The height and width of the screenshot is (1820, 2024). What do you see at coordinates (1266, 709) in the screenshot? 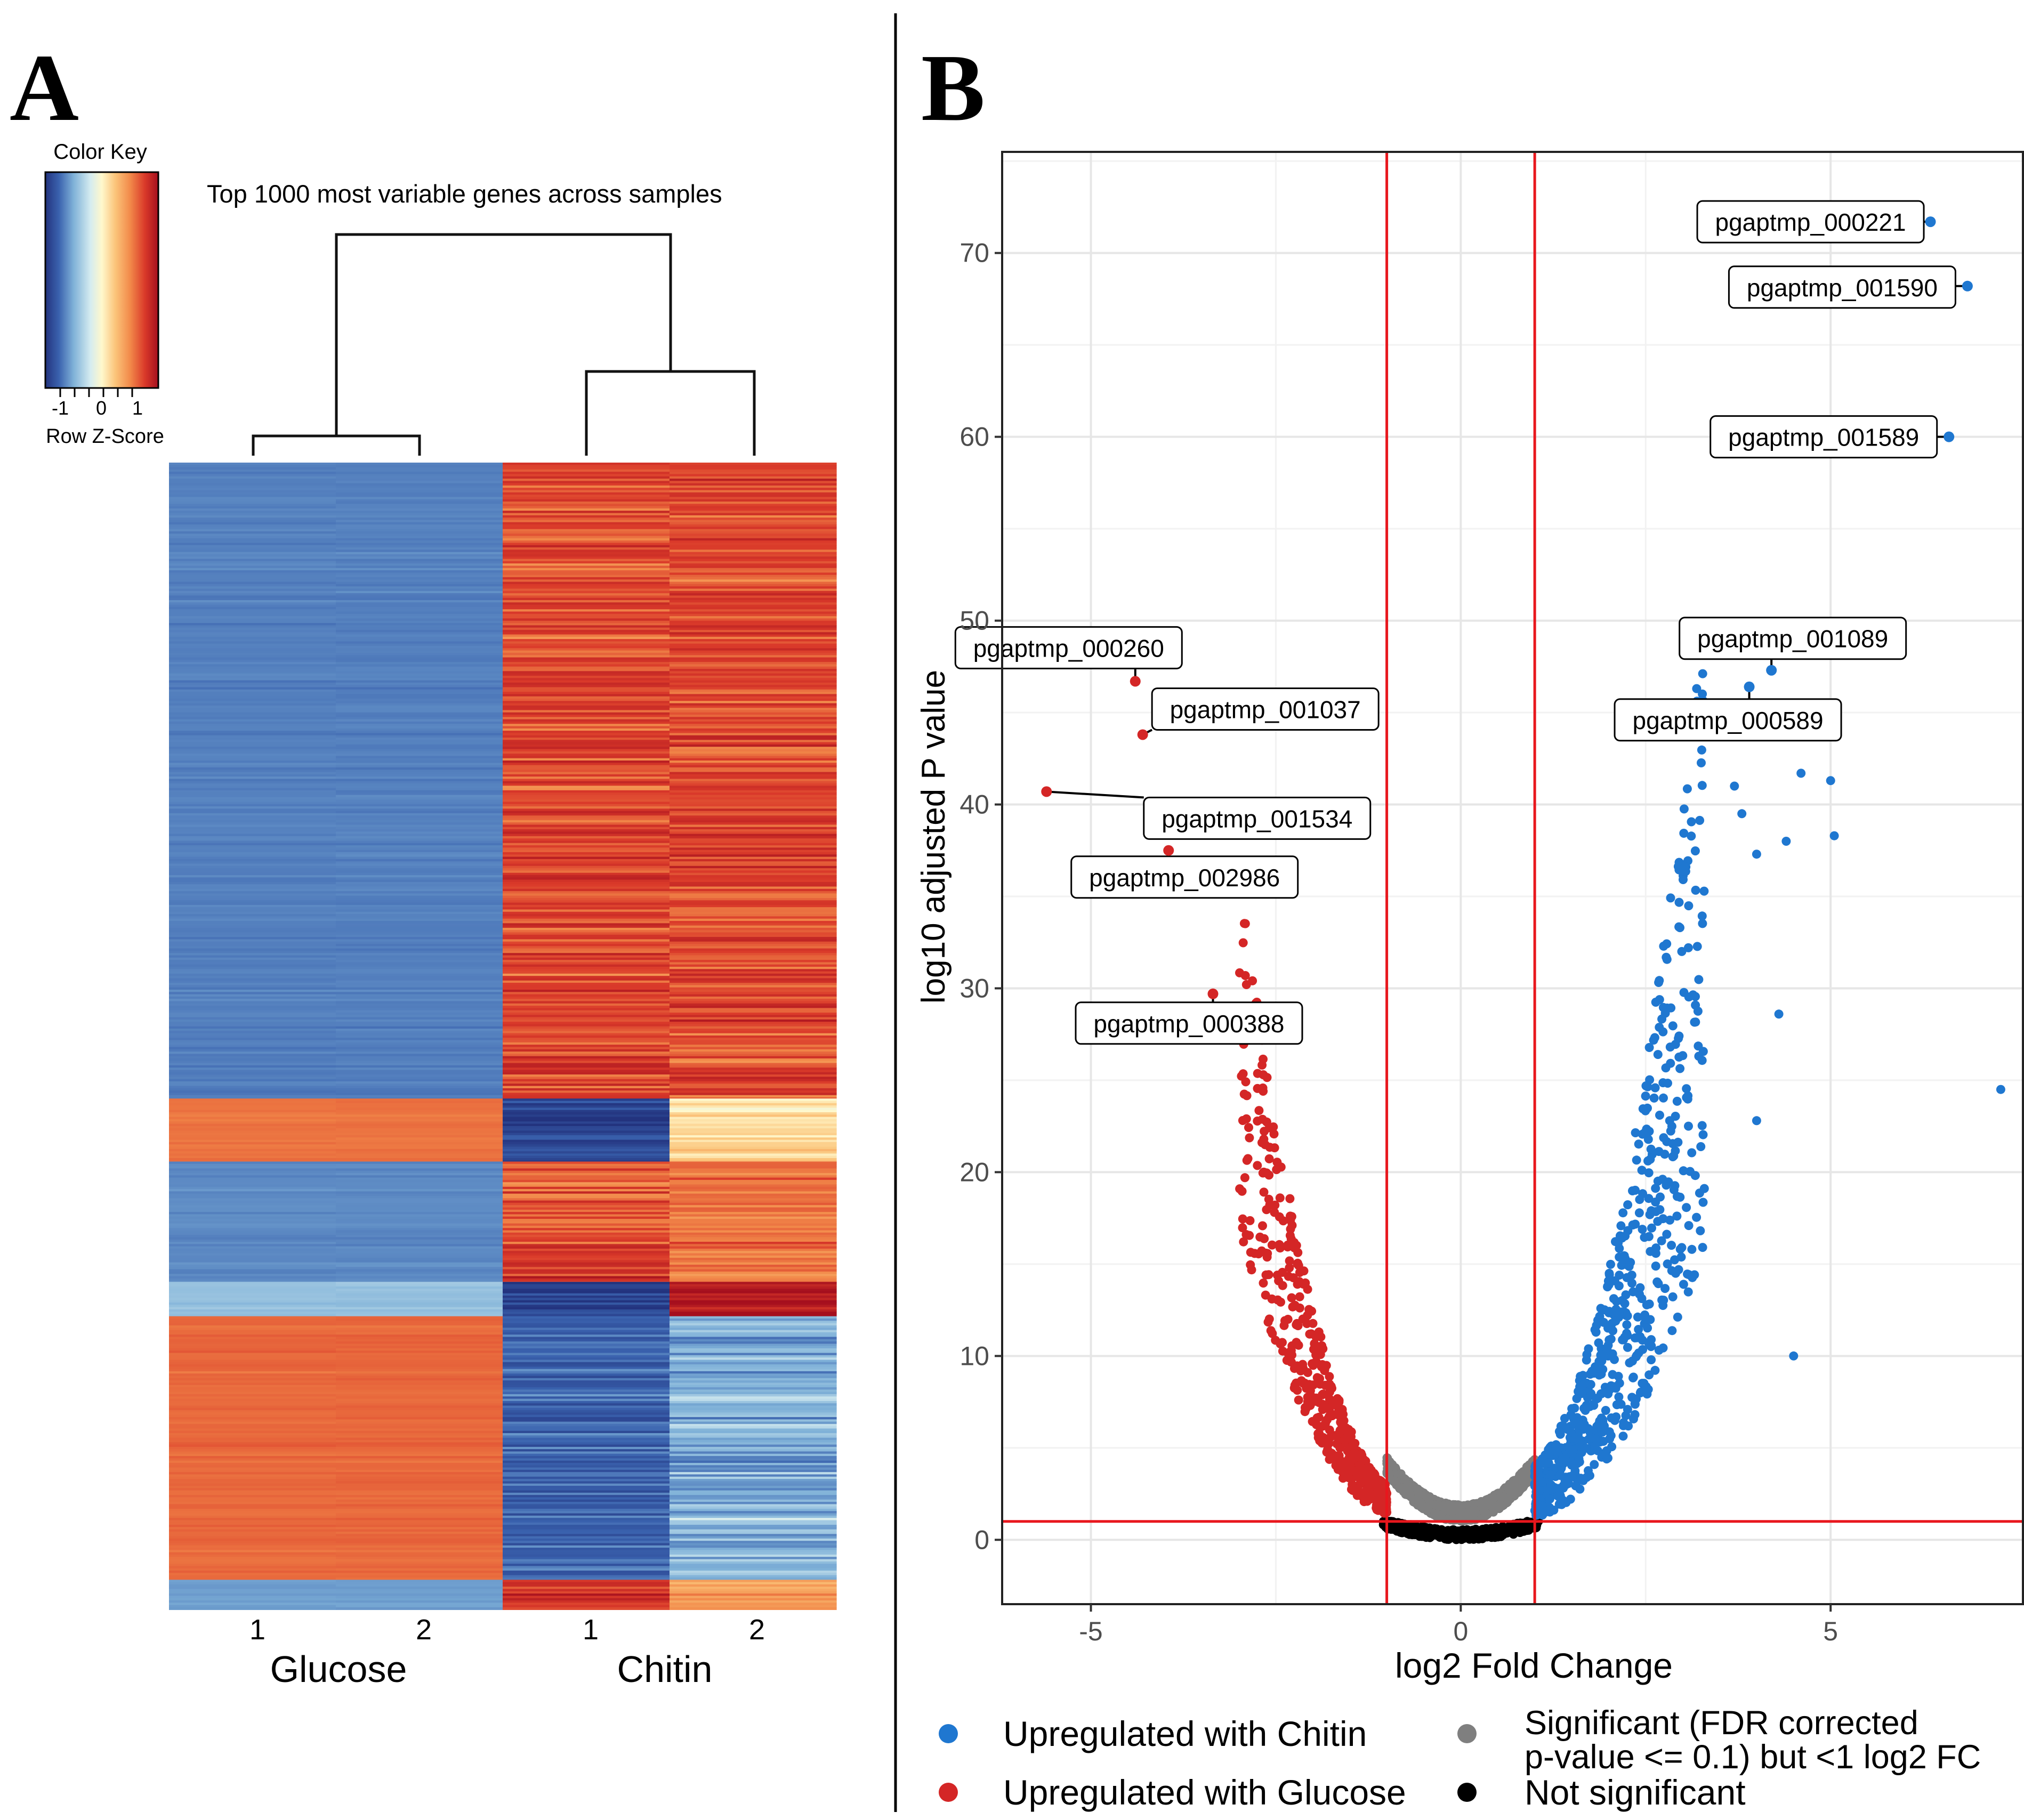
I see `point-label: pgaptmp_001037` at bounding box center [1266, 709].